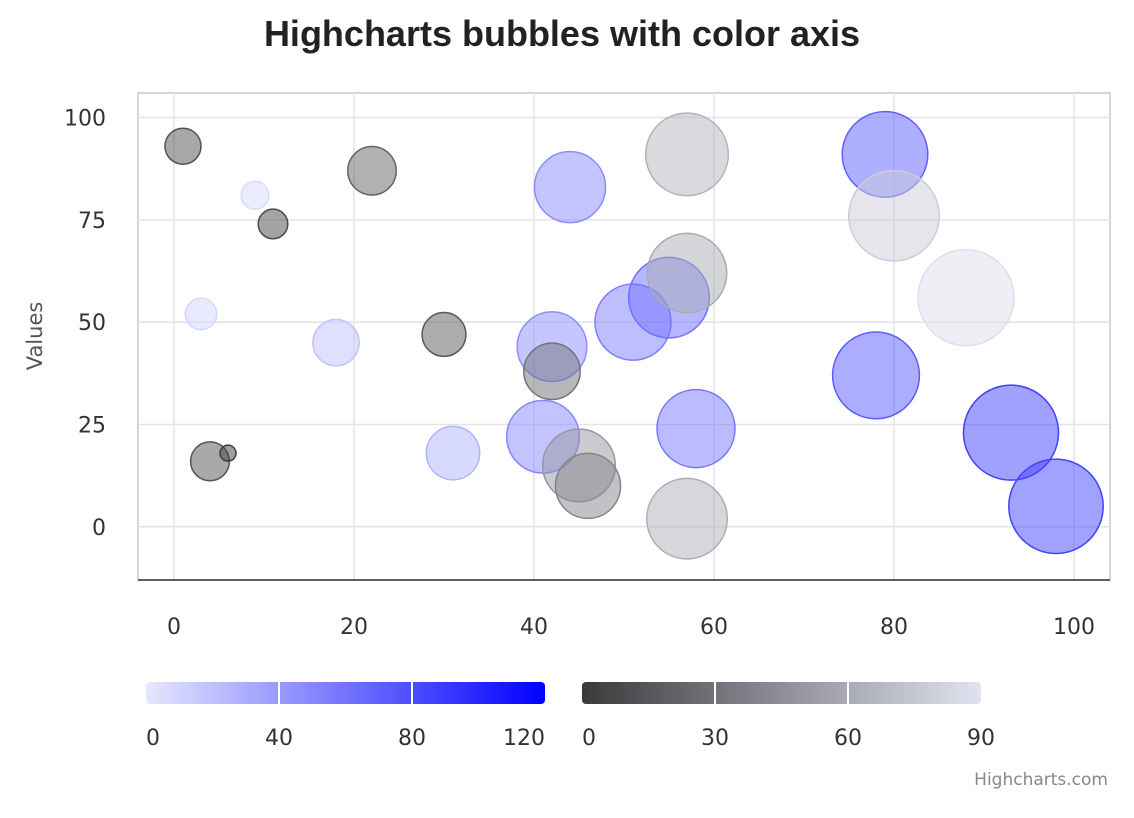 This screenshot has width=1134, height=818. Describe the element at coordinates (524, 738) in the screenshot. I see `color-axis-0-tick-label: 120` at that location.